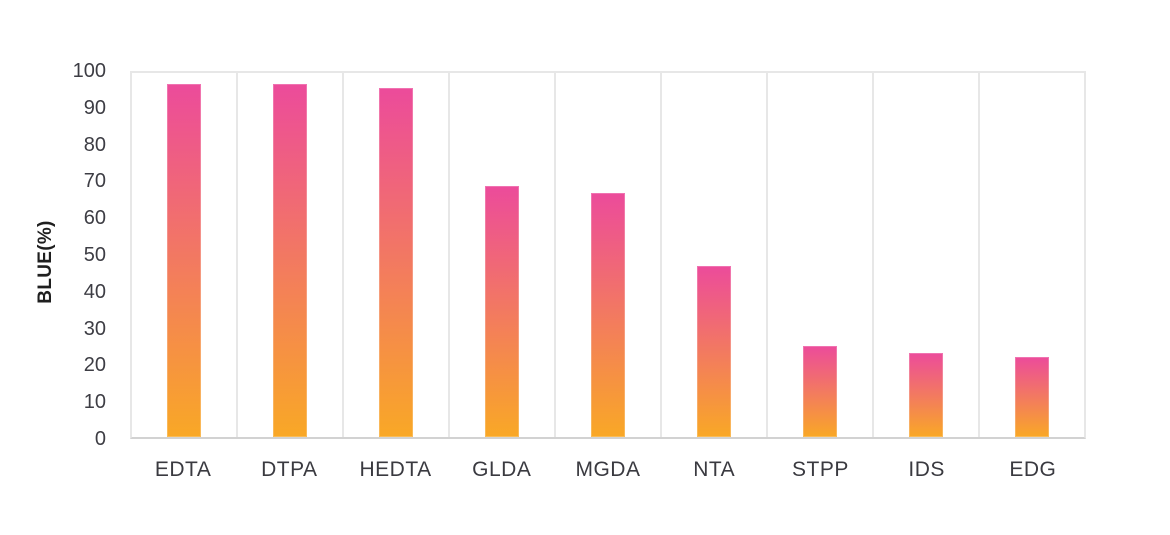  Describe the element at coordinates (289, 469) in the screenshot. I see `x-axis-label-dtpa: DTPA` at that location.